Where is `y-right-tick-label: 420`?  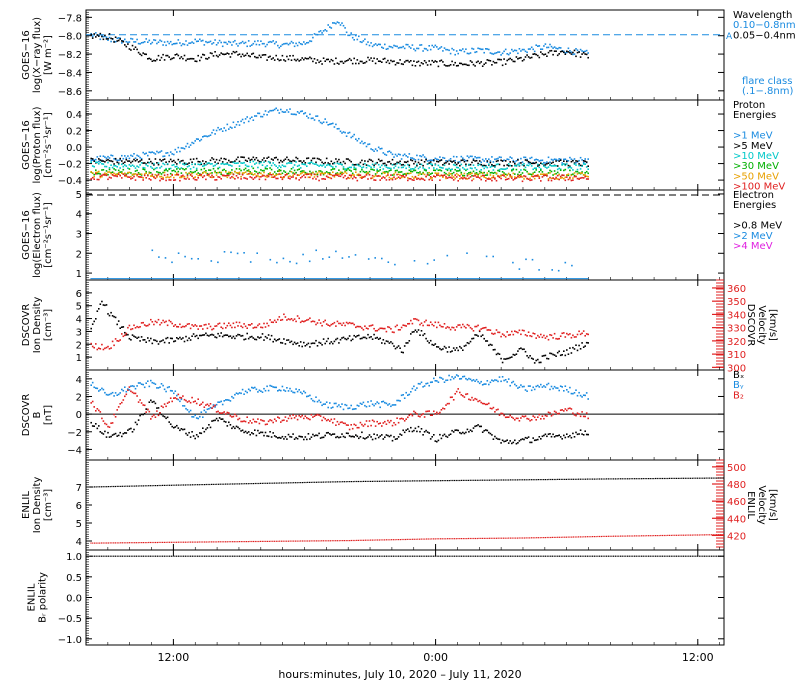
y-right-tick-label: 420 is located at coordinates (736, 536).